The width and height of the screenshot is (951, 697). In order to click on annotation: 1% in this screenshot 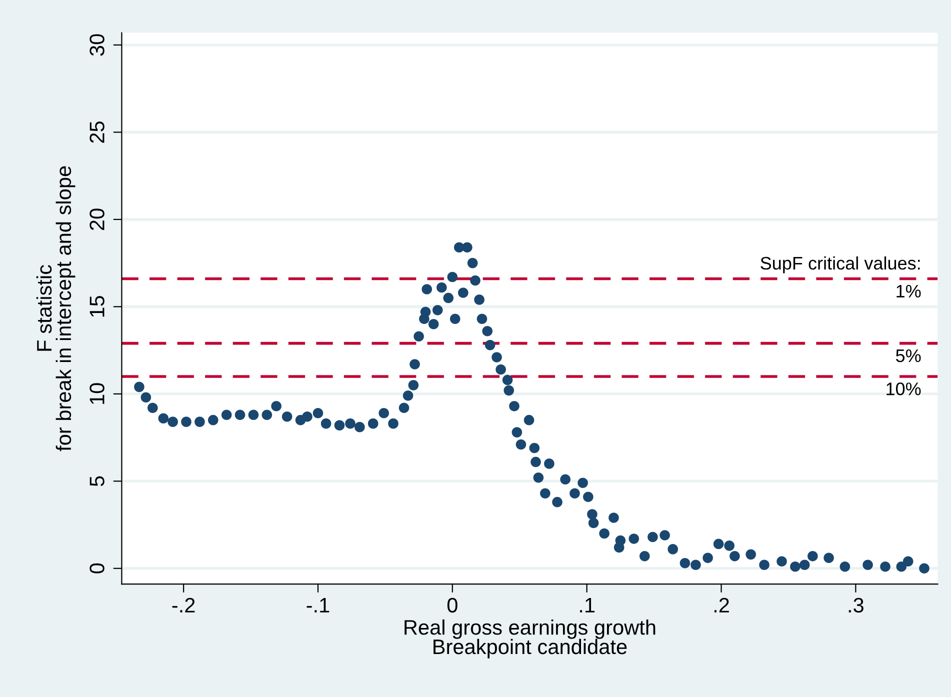, I will do `click(908, 291)`.